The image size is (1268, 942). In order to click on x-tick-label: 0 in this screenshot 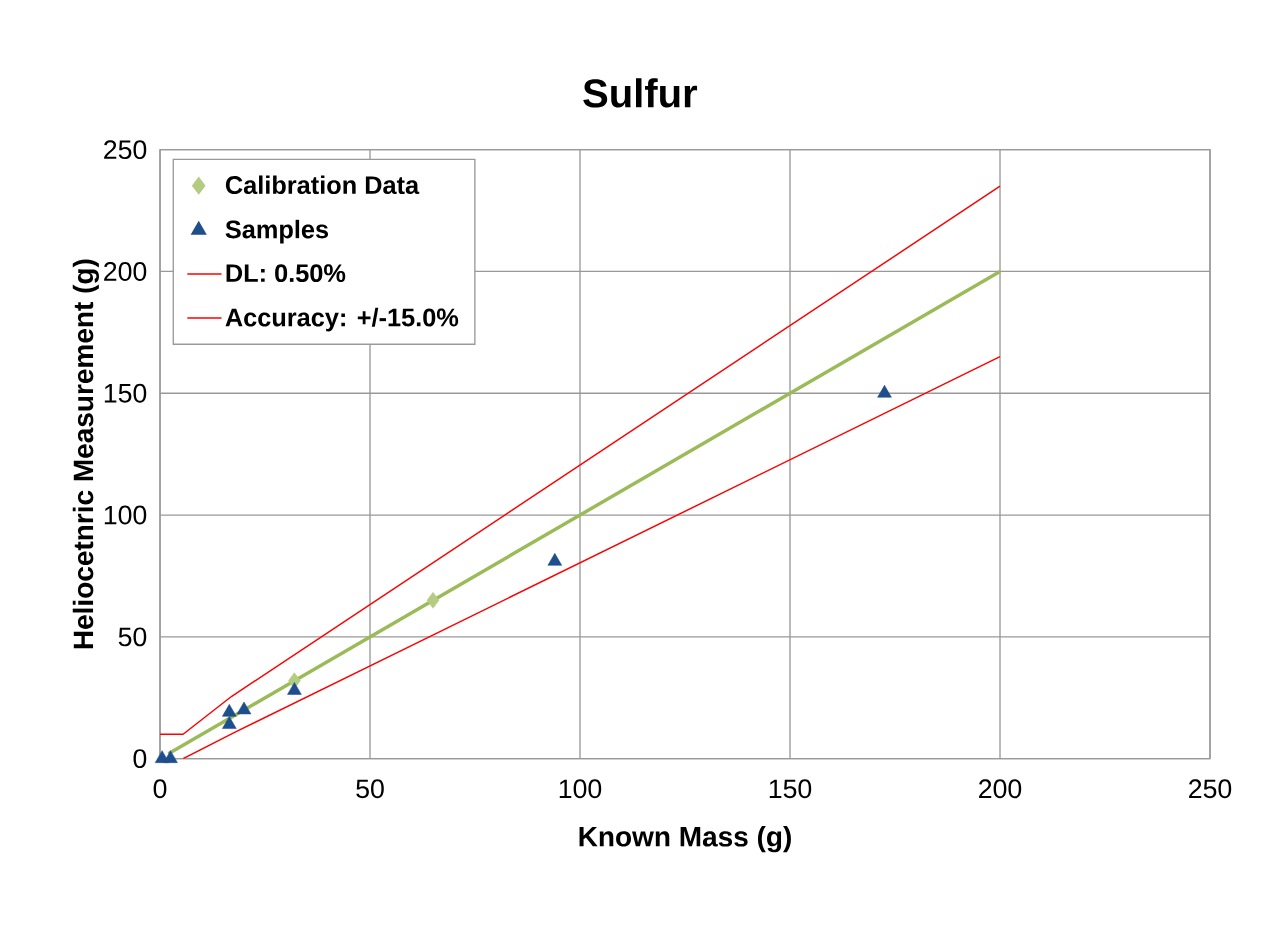, I will do `click(160, 789)`.